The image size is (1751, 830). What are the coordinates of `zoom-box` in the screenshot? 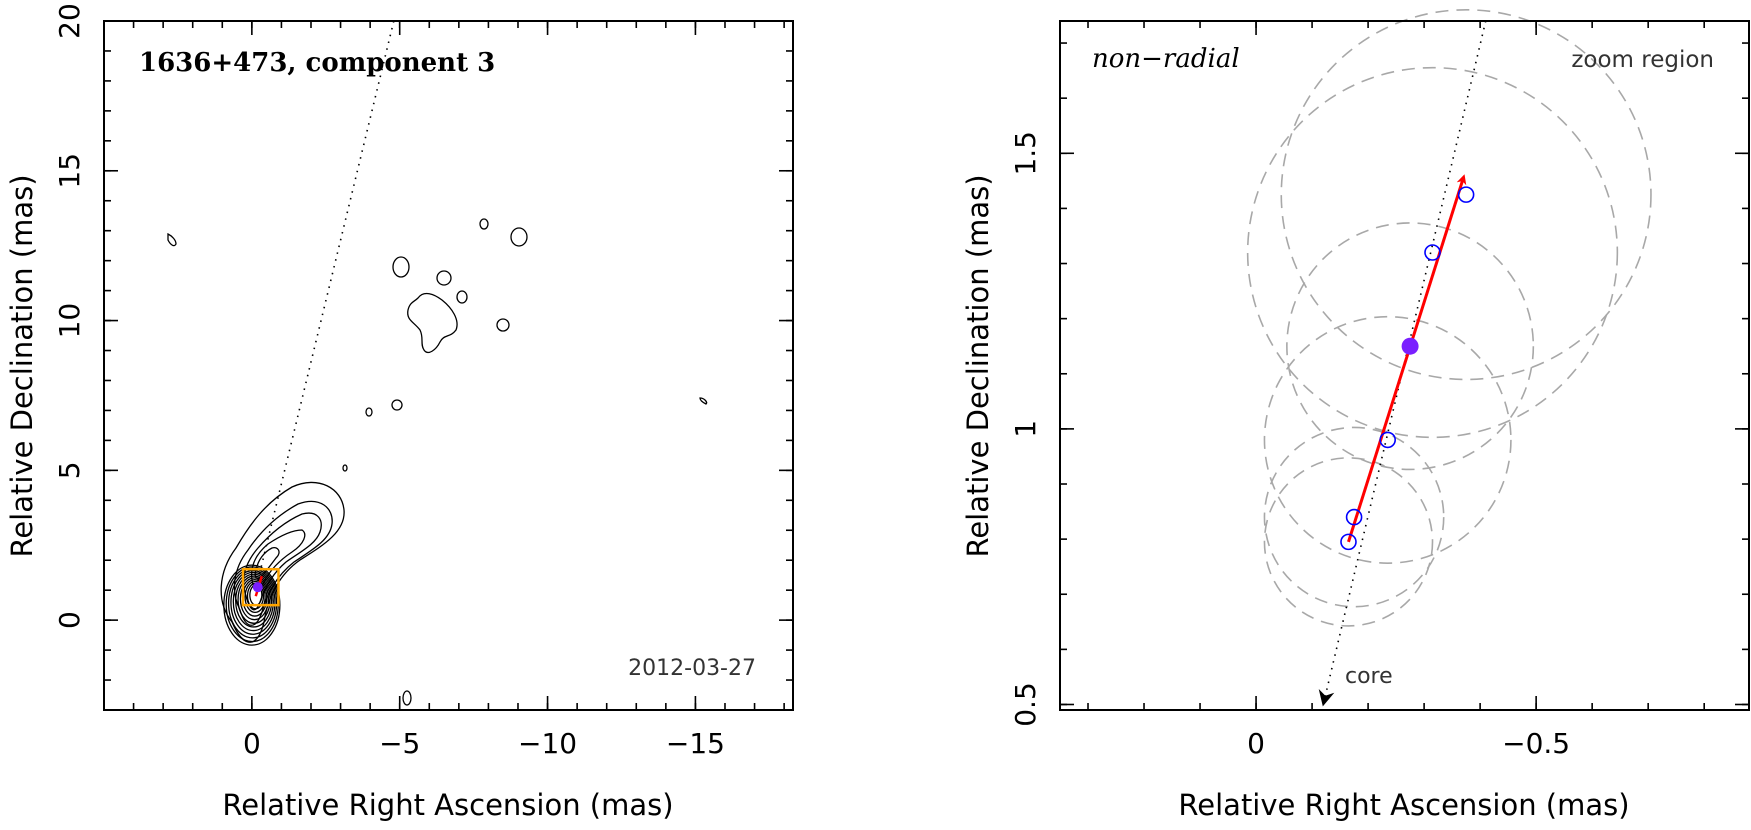 It's located at (260, 587).